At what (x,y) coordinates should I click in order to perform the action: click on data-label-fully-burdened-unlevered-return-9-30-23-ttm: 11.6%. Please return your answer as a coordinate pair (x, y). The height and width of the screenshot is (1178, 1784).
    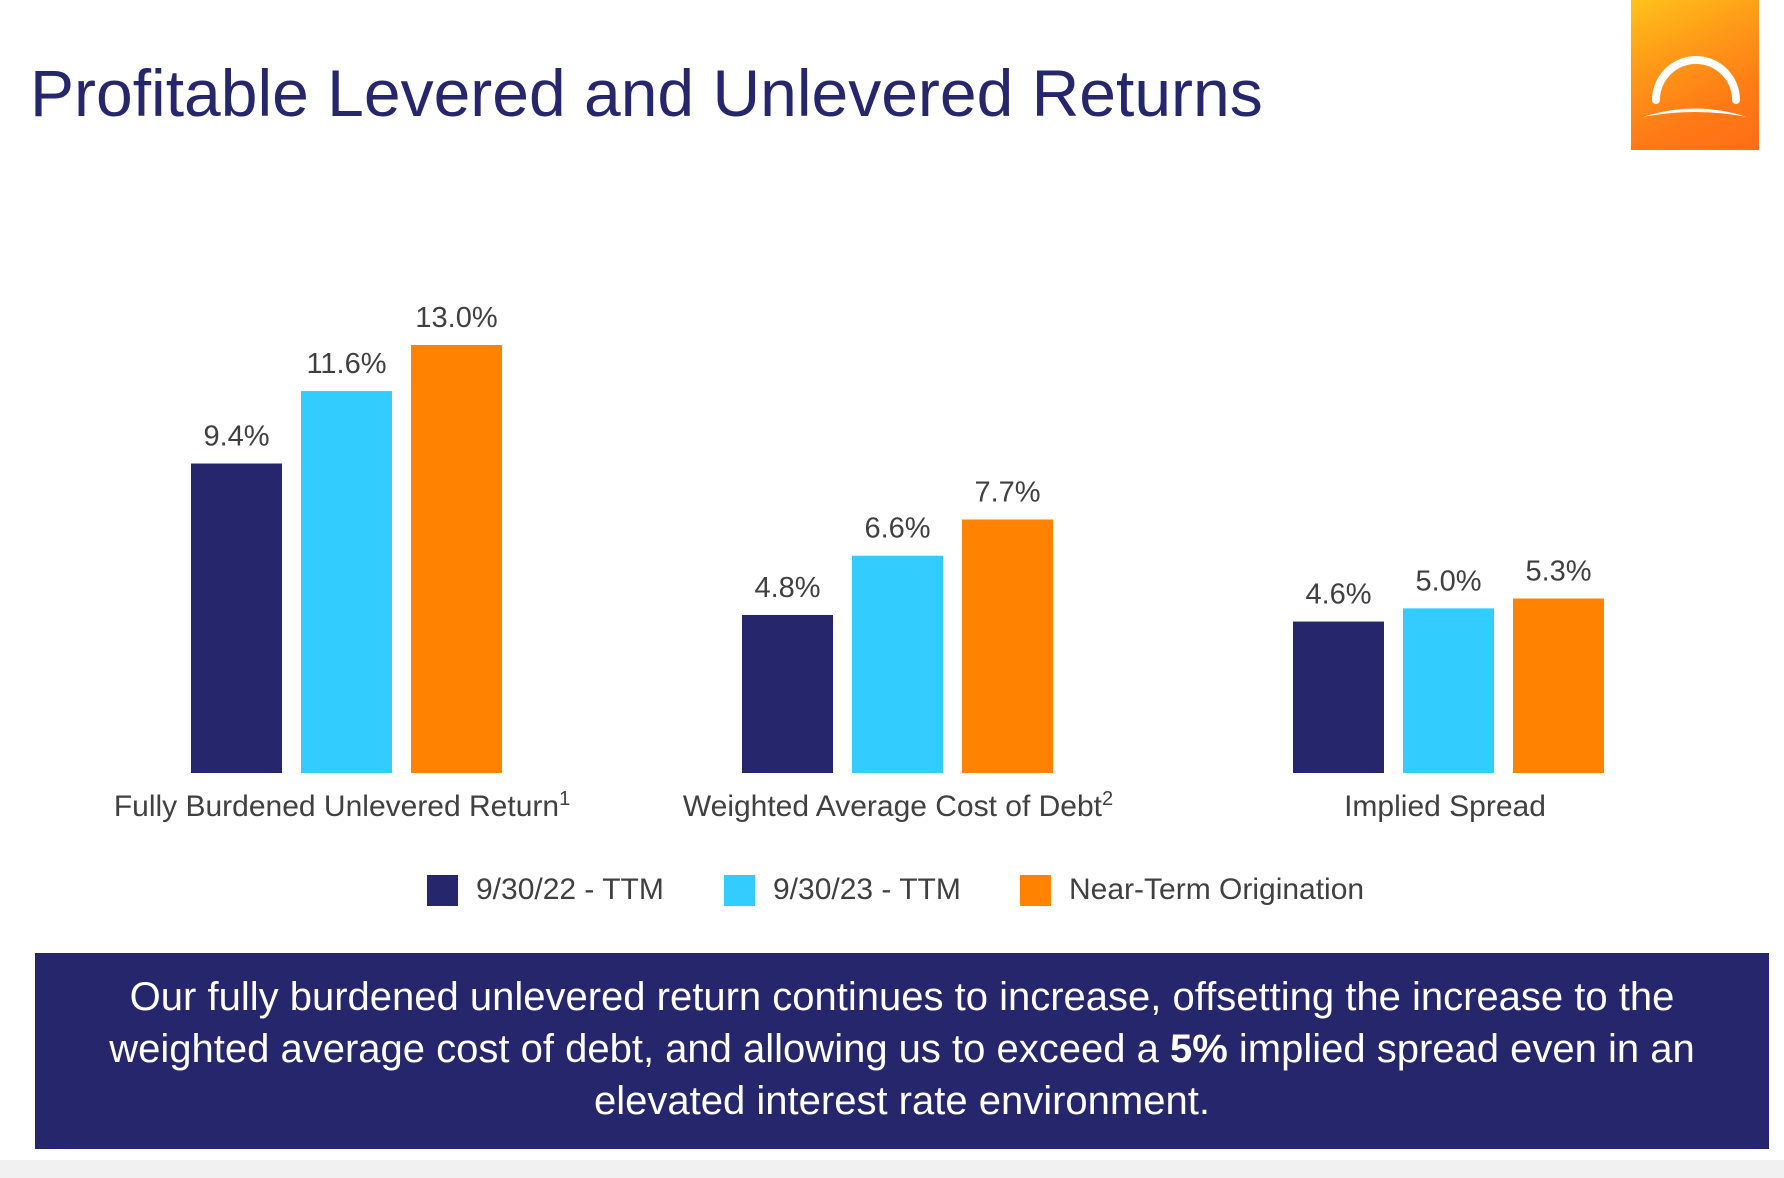
    Looking at the image, I should click on (346, 364).